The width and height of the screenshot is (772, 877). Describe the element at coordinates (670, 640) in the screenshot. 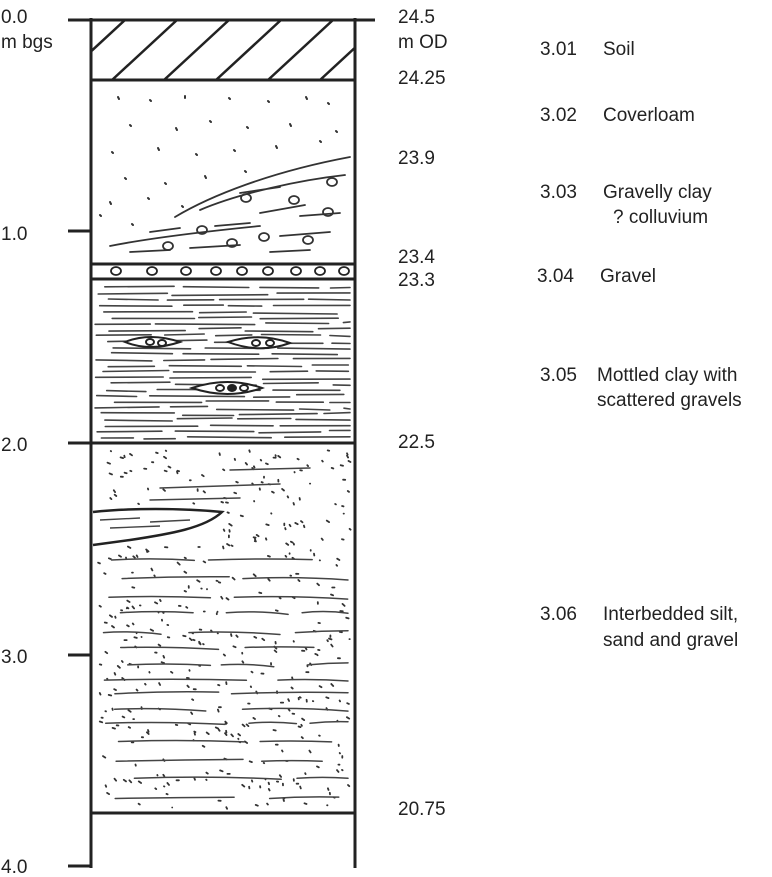

I see `unit-description: sand and gravel` at that location.